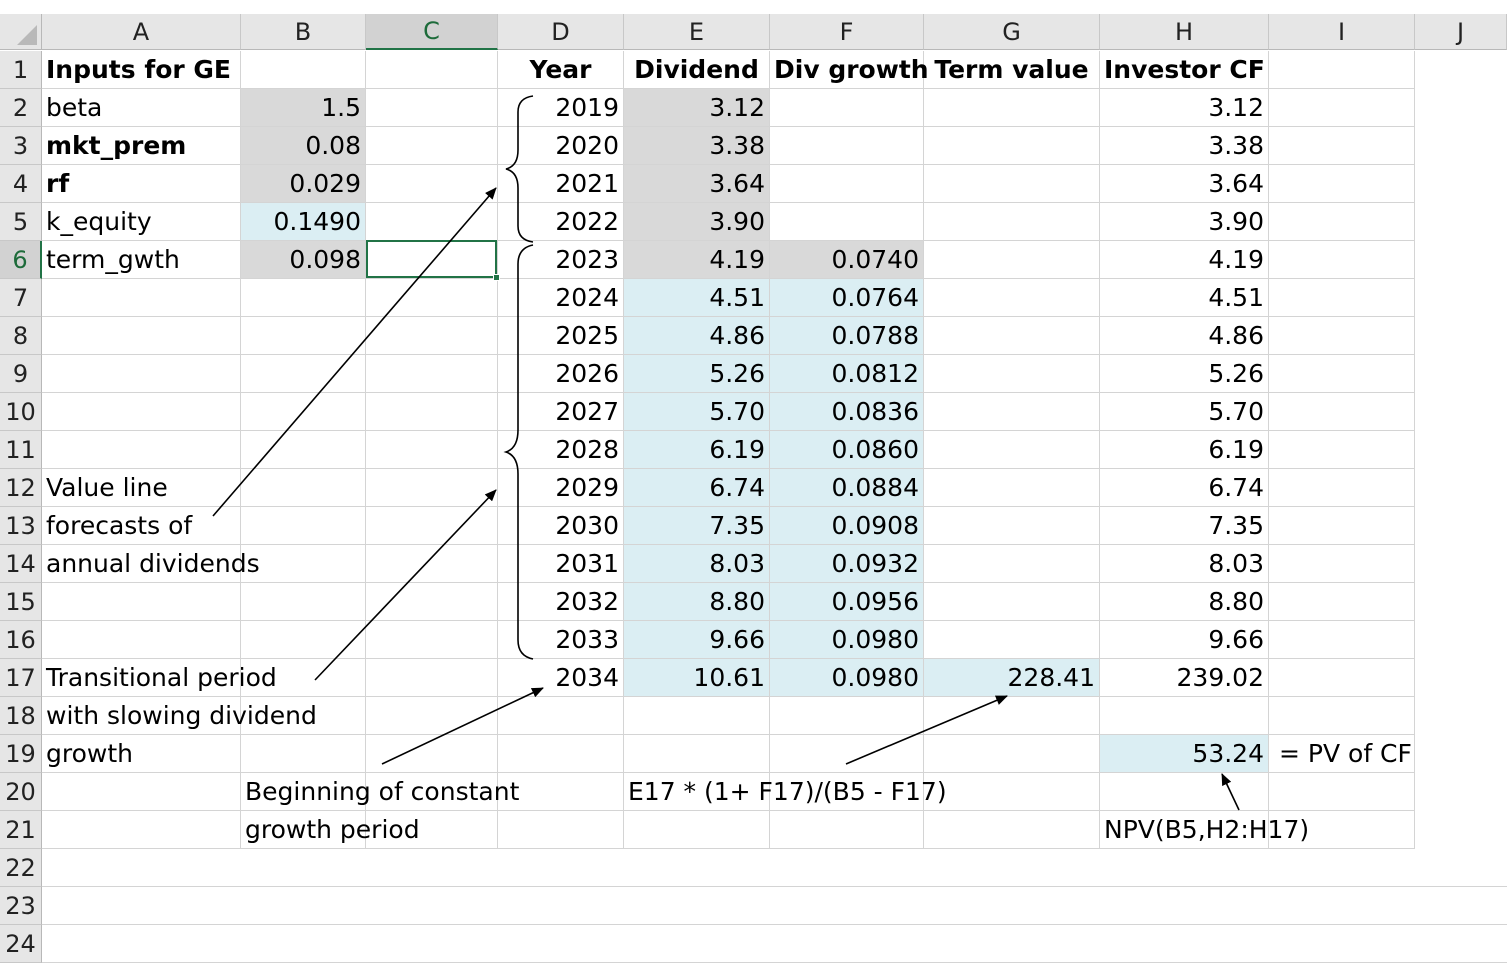 The height and width of the screenshot is (963, 1507). I want to click on dividend-cell: 5.70, so click(697, 412).